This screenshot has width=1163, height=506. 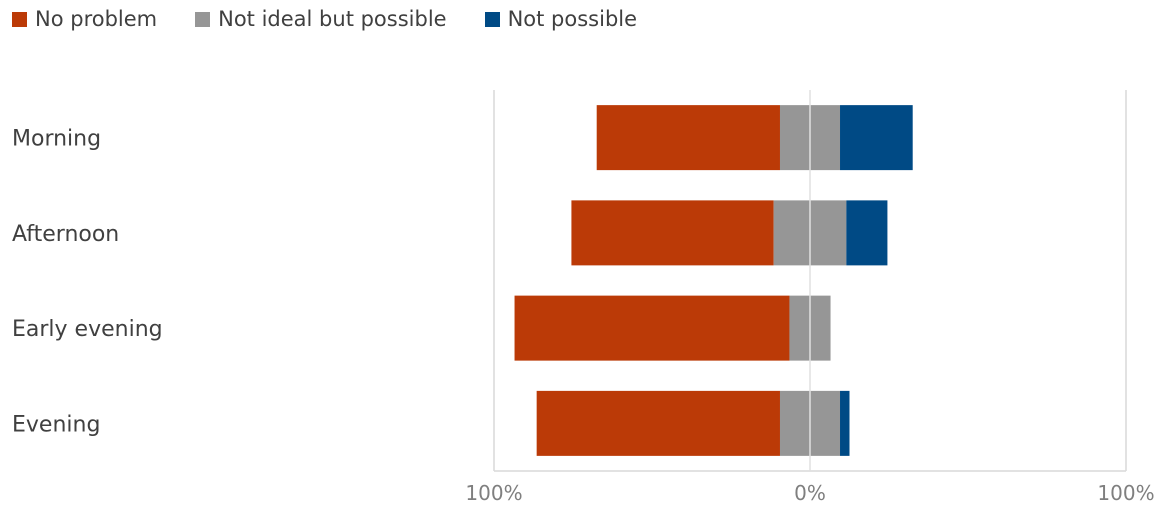 I want to click on bar-no-problem-evening, so click(x=658, y=423).